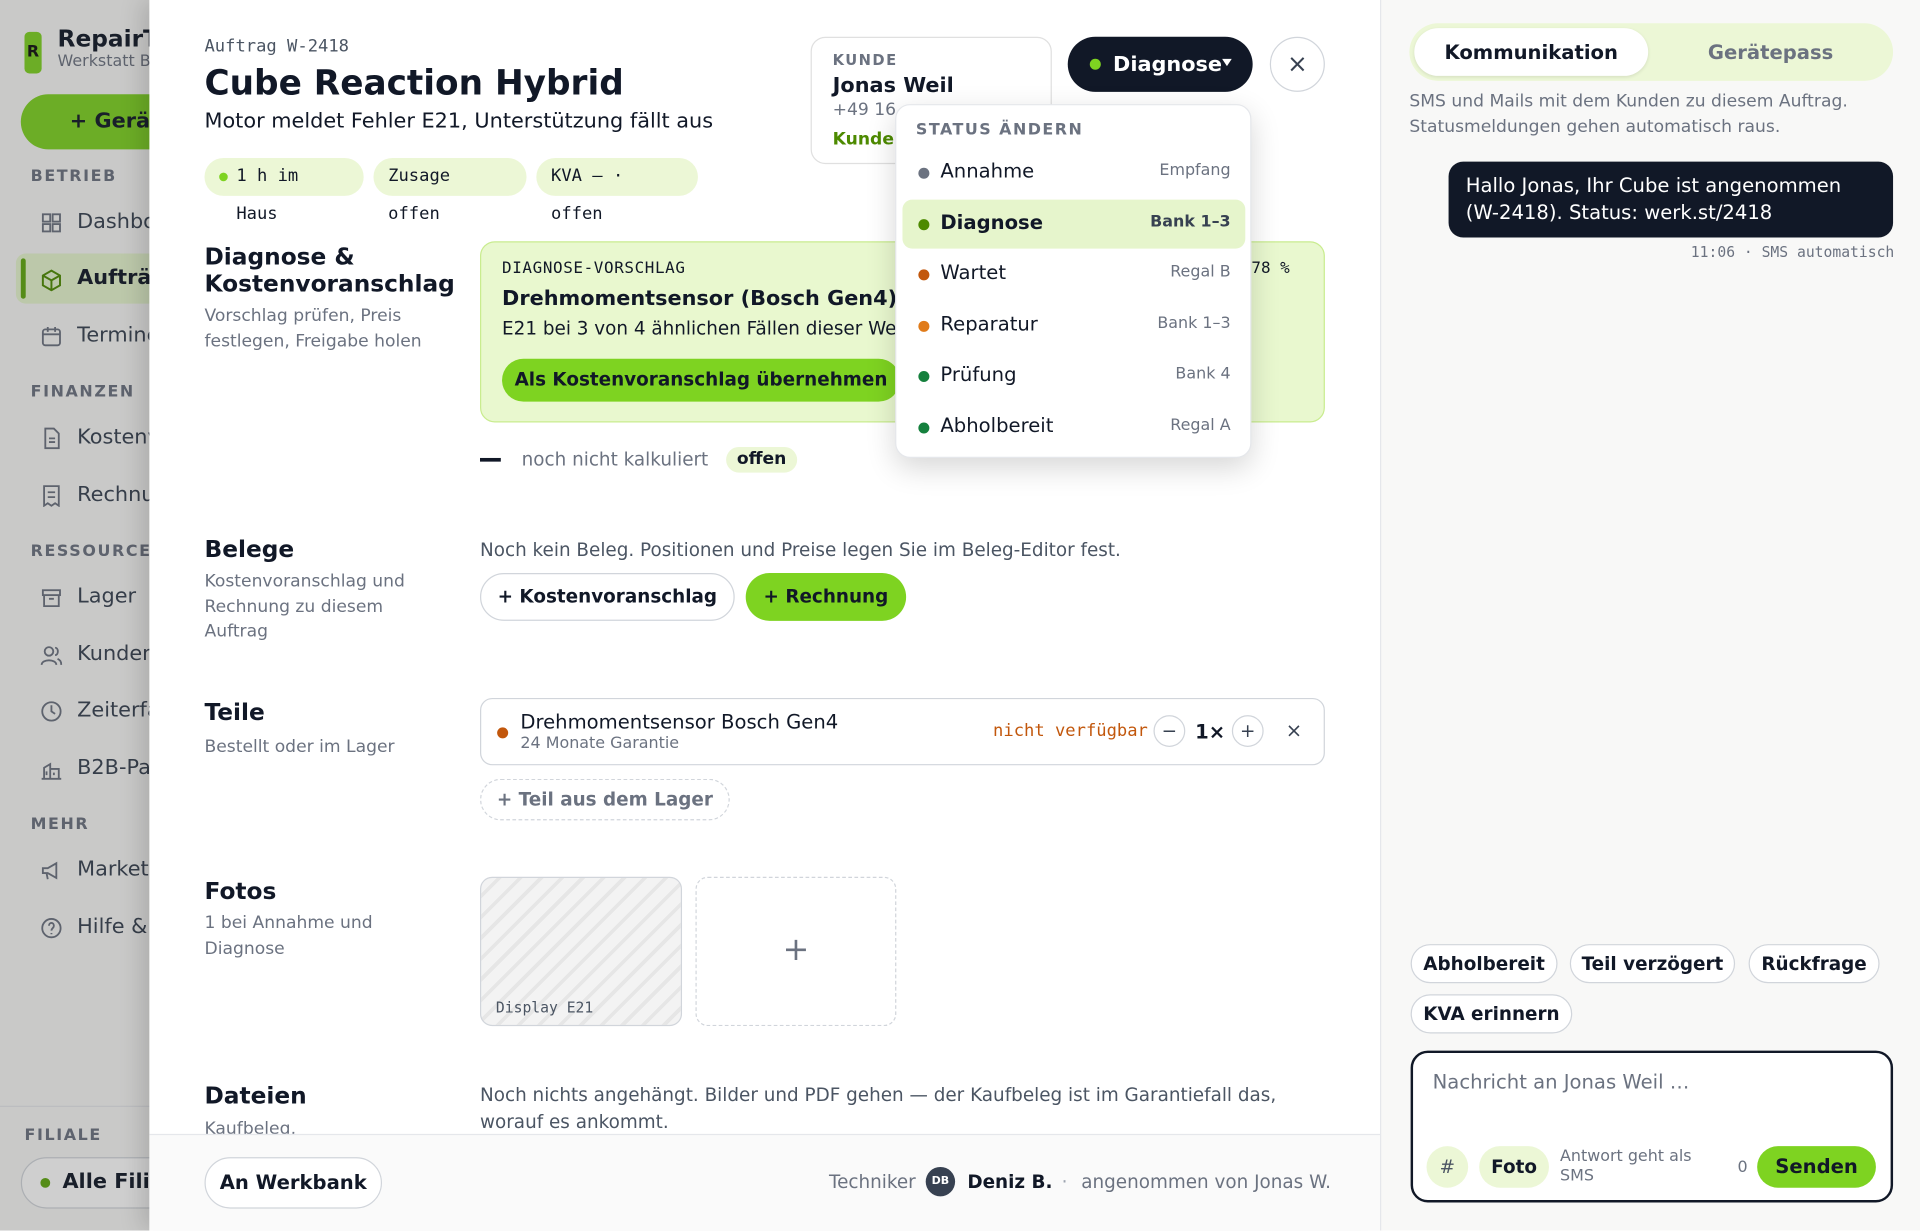 The height and width of the screenshot is (1231, 1920). What do you see at coordinates (112, 927) in the screenshot?
I see `nav-item: Hilfe &` at bounding box center [112, 927].